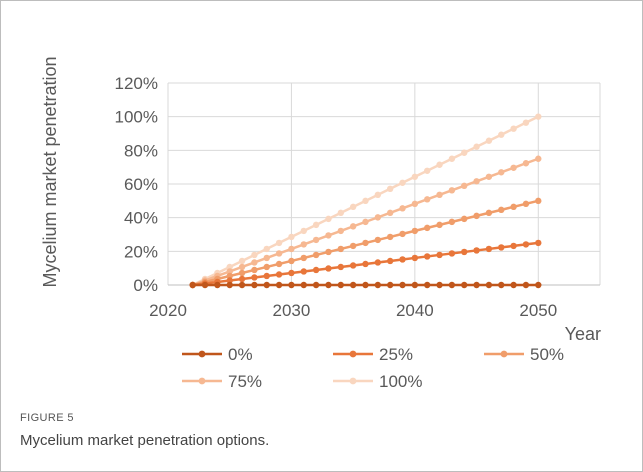 Image resolution: width=643 pixels, height=472 pixels. What do you see at coordinates (583, 334) in the screenshot?
I see `x-axis-title: Year` at bounding box center [583, 334].